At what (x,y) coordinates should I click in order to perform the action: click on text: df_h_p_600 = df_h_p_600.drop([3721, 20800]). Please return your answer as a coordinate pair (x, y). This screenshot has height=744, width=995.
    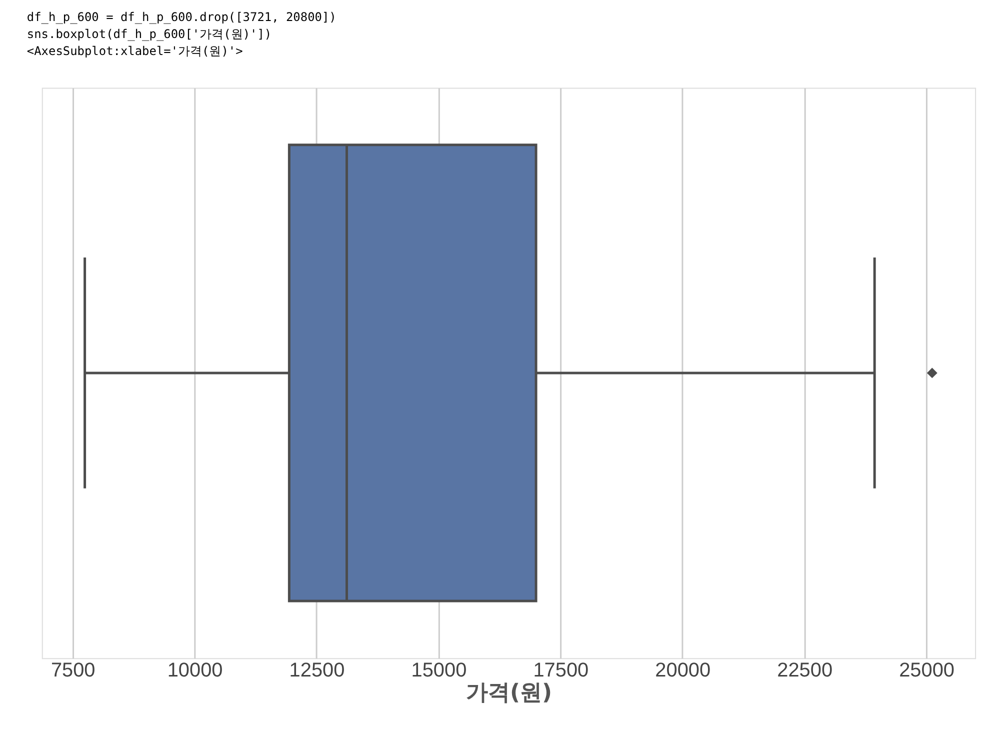
    Looking at the image, I should click on (181, 17).